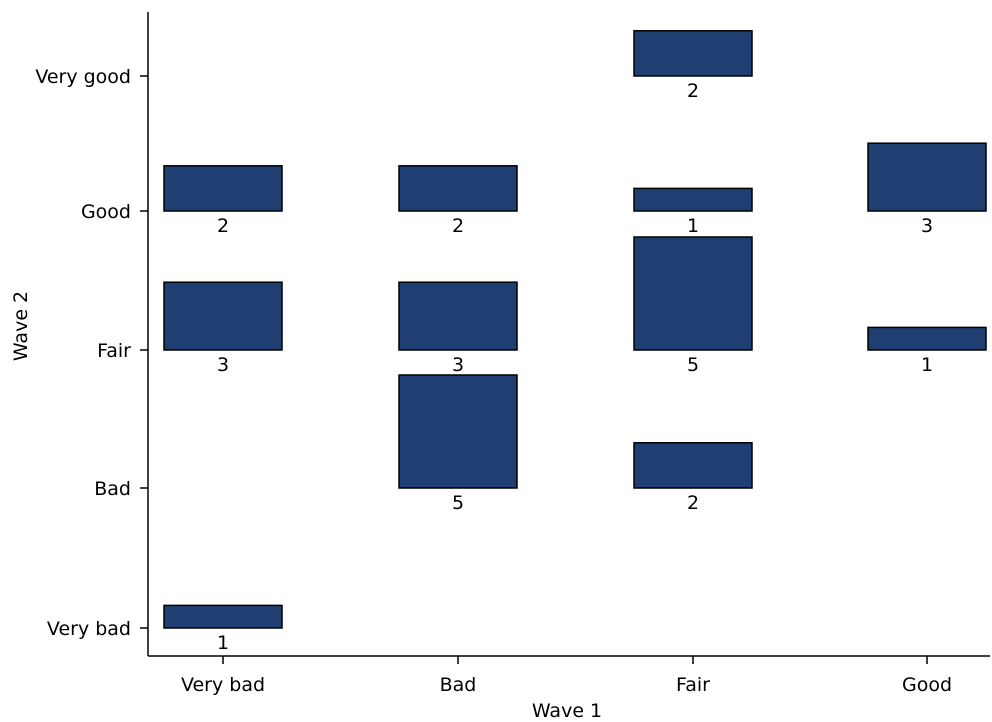  What do you see at coordinates (223, 685) in the screenshot?
I see `x-tick-label: Very bad` at bounding box center [223, 685].